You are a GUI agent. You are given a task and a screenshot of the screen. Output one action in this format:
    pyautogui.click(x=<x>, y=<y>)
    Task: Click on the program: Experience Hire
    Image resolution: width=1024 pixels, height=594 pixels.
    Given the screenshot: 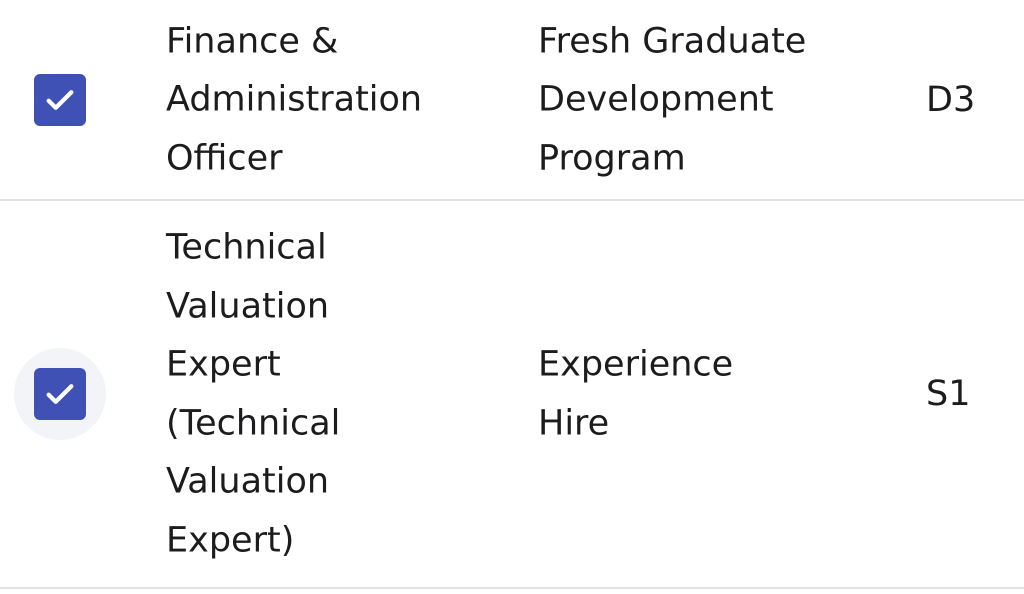 What is the action you would take?
    pyautogui.click(x=636, y=394)
    